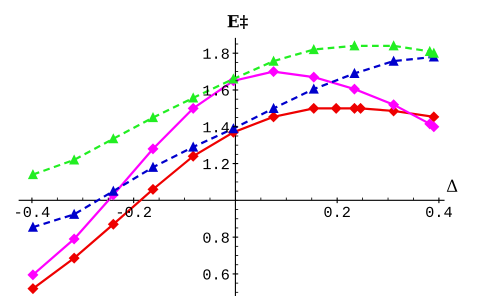 This screenshot has height=296, width=480. What do you see at coordinates (216, 127) in the screenshot?
I see `y-tick-label: 1.4` at bounding box center [216, 127].